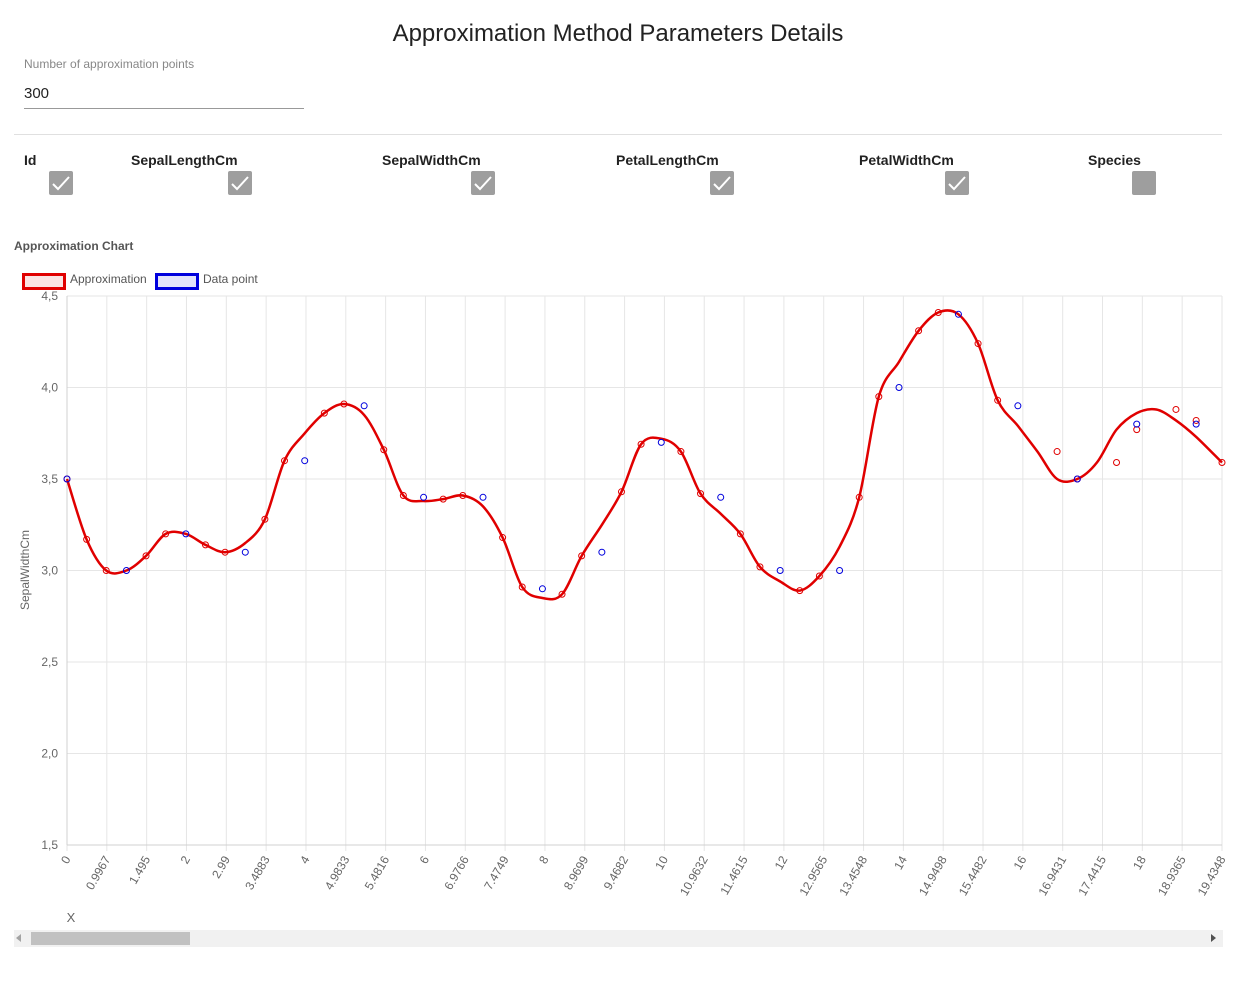 This screenshot has width=1248, height=986. I want to click on column-checkbox-sepallengthcm, so click(240, 183).